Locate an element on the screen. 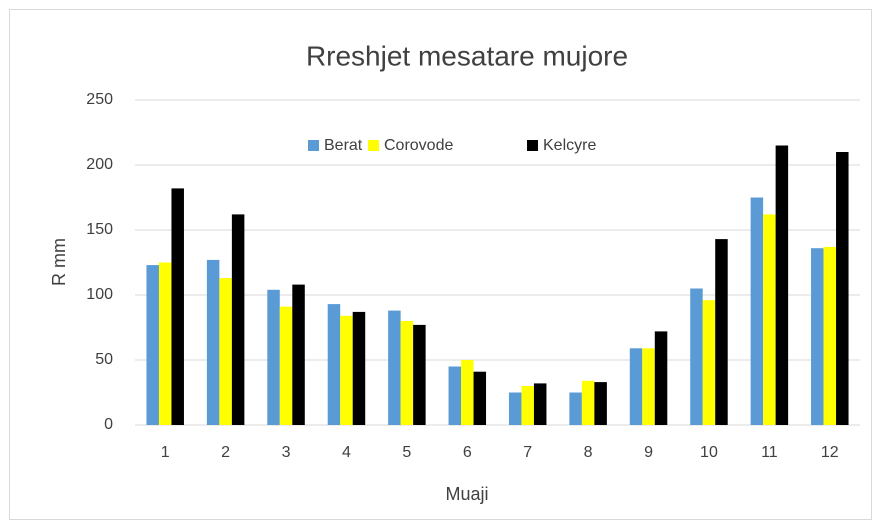 This screenshot has height=529, width=882. y-axis-label: R mm is located at coordinates (59, 262).